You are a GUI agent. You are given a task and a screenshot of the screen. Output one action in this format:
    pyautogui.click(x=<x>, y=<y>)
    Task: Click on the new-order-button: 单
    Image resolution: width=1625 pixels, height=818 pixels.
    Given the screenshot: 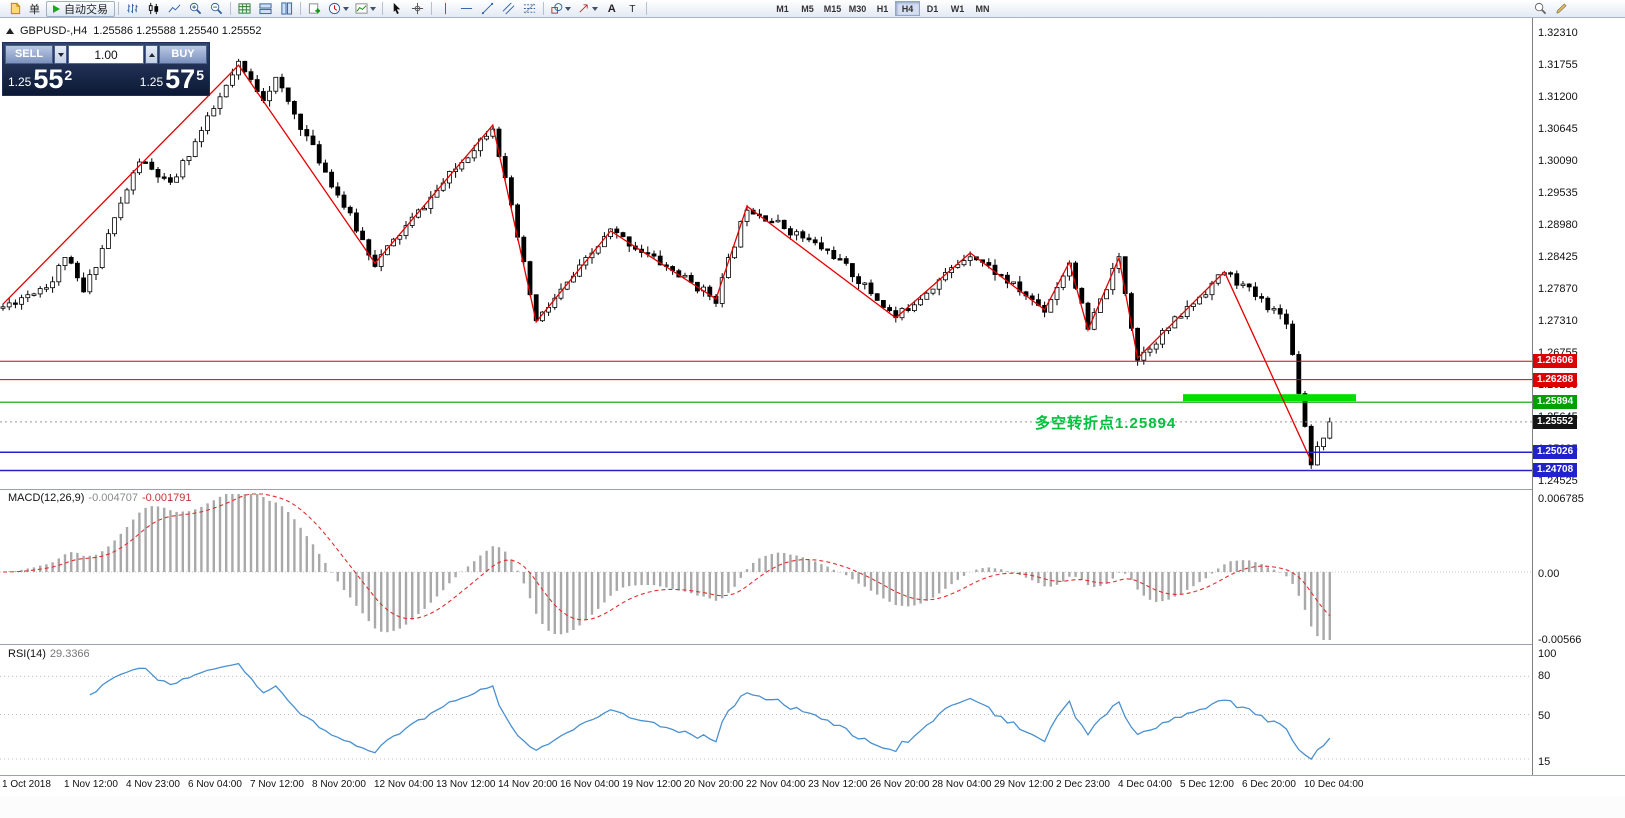 What is the action you would take?
    pyautogui.click(x=22, y=9)
    